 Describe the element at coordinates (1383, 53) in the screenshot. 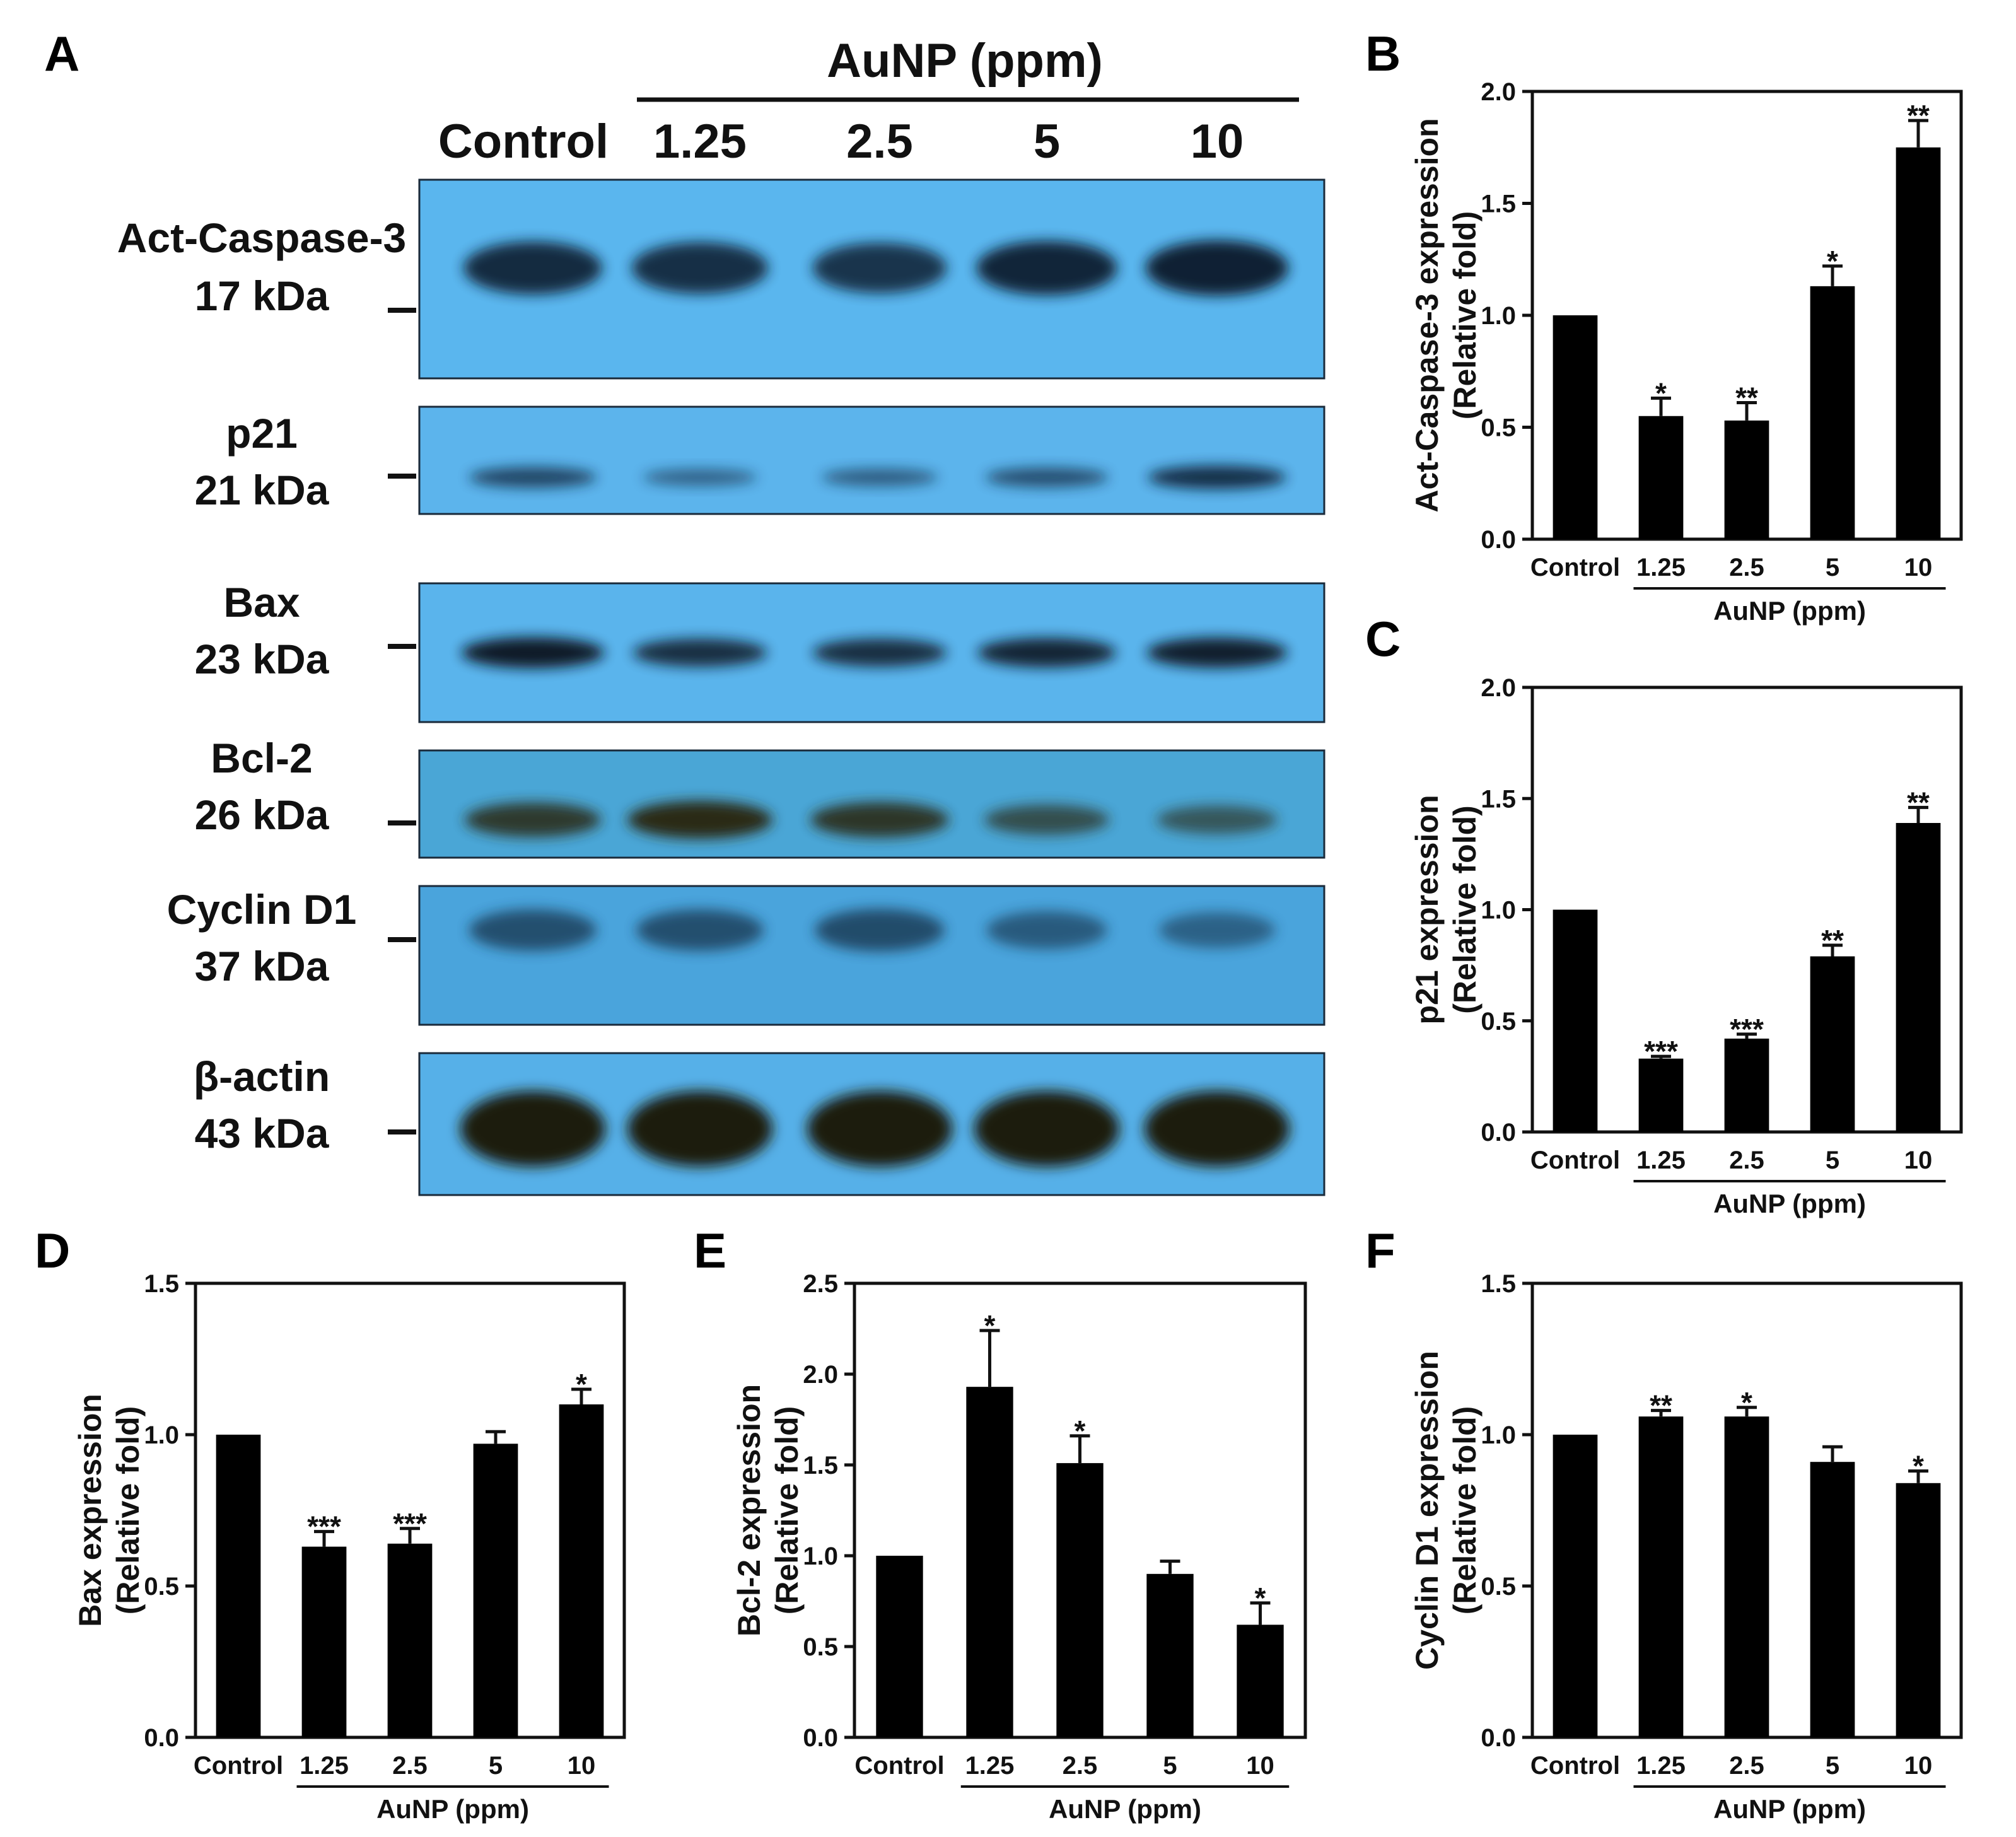

I see `panel-letter-b: B` at that location.